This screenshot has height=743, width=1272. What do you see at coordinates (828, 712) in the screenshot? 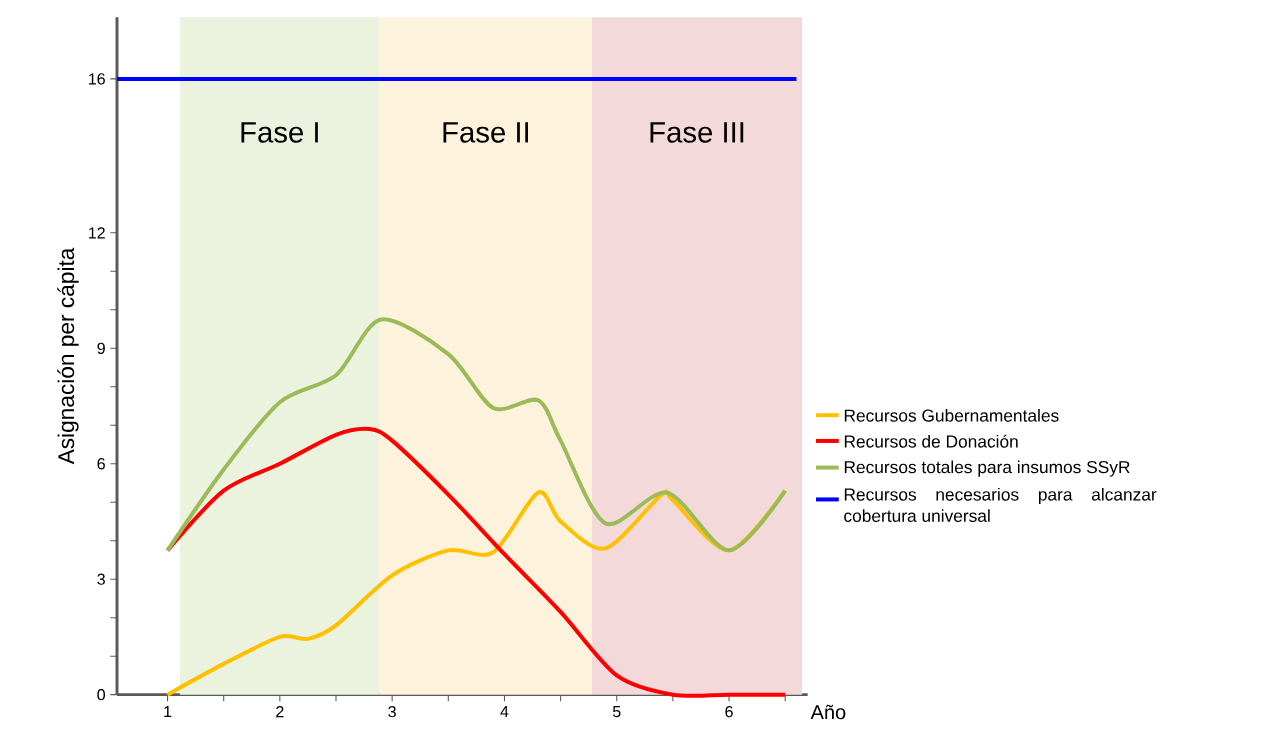
I see `x-axis-title: Año` at bounding box center [828, 712].